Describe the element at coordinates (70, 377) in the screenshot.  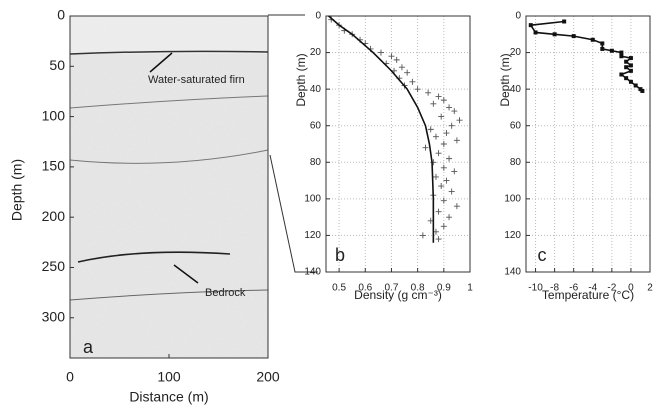
I see `x-tick-label: 0` at that location.